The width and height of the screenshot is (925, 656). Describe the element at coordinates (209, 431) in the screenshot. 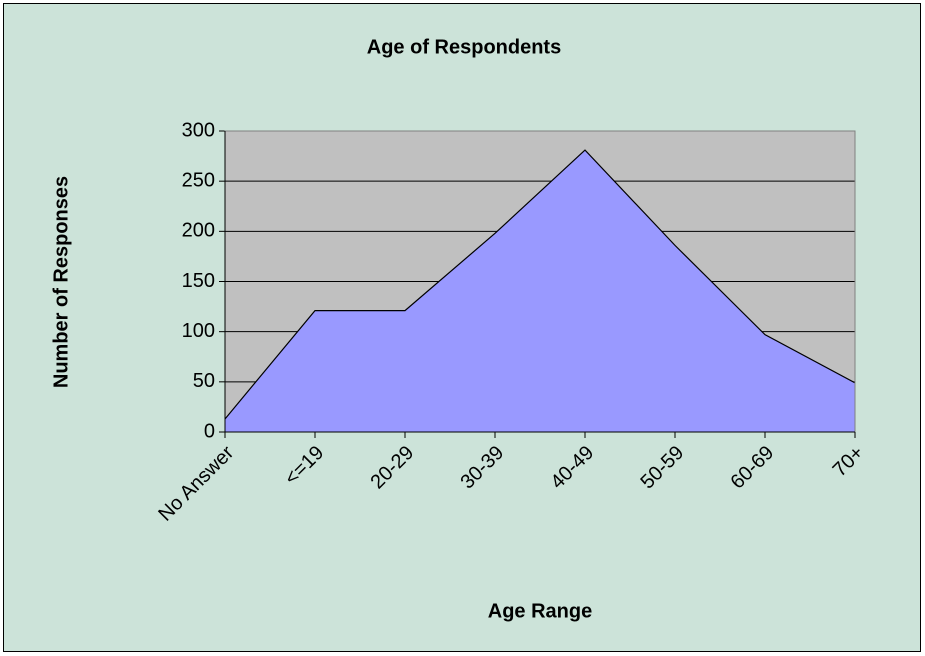

I see `y-tick-label: 0` at that location.